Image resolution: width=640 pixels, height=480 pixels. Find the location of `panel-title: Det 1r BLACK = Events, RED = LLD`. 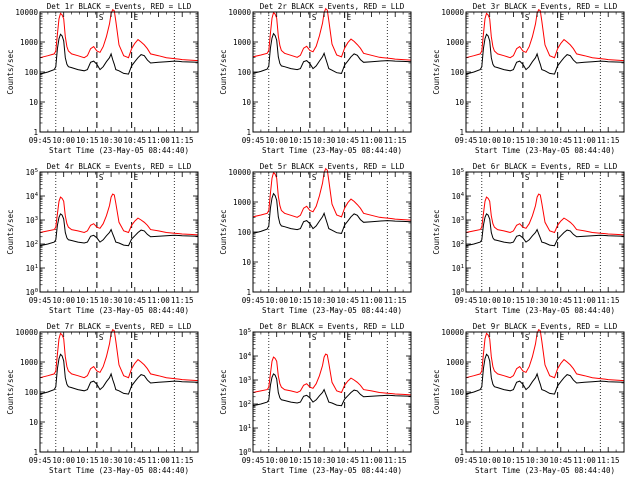

panel-title: Det 1r BLACK = Events, RED = LLD is located at coordinates (119, 6).